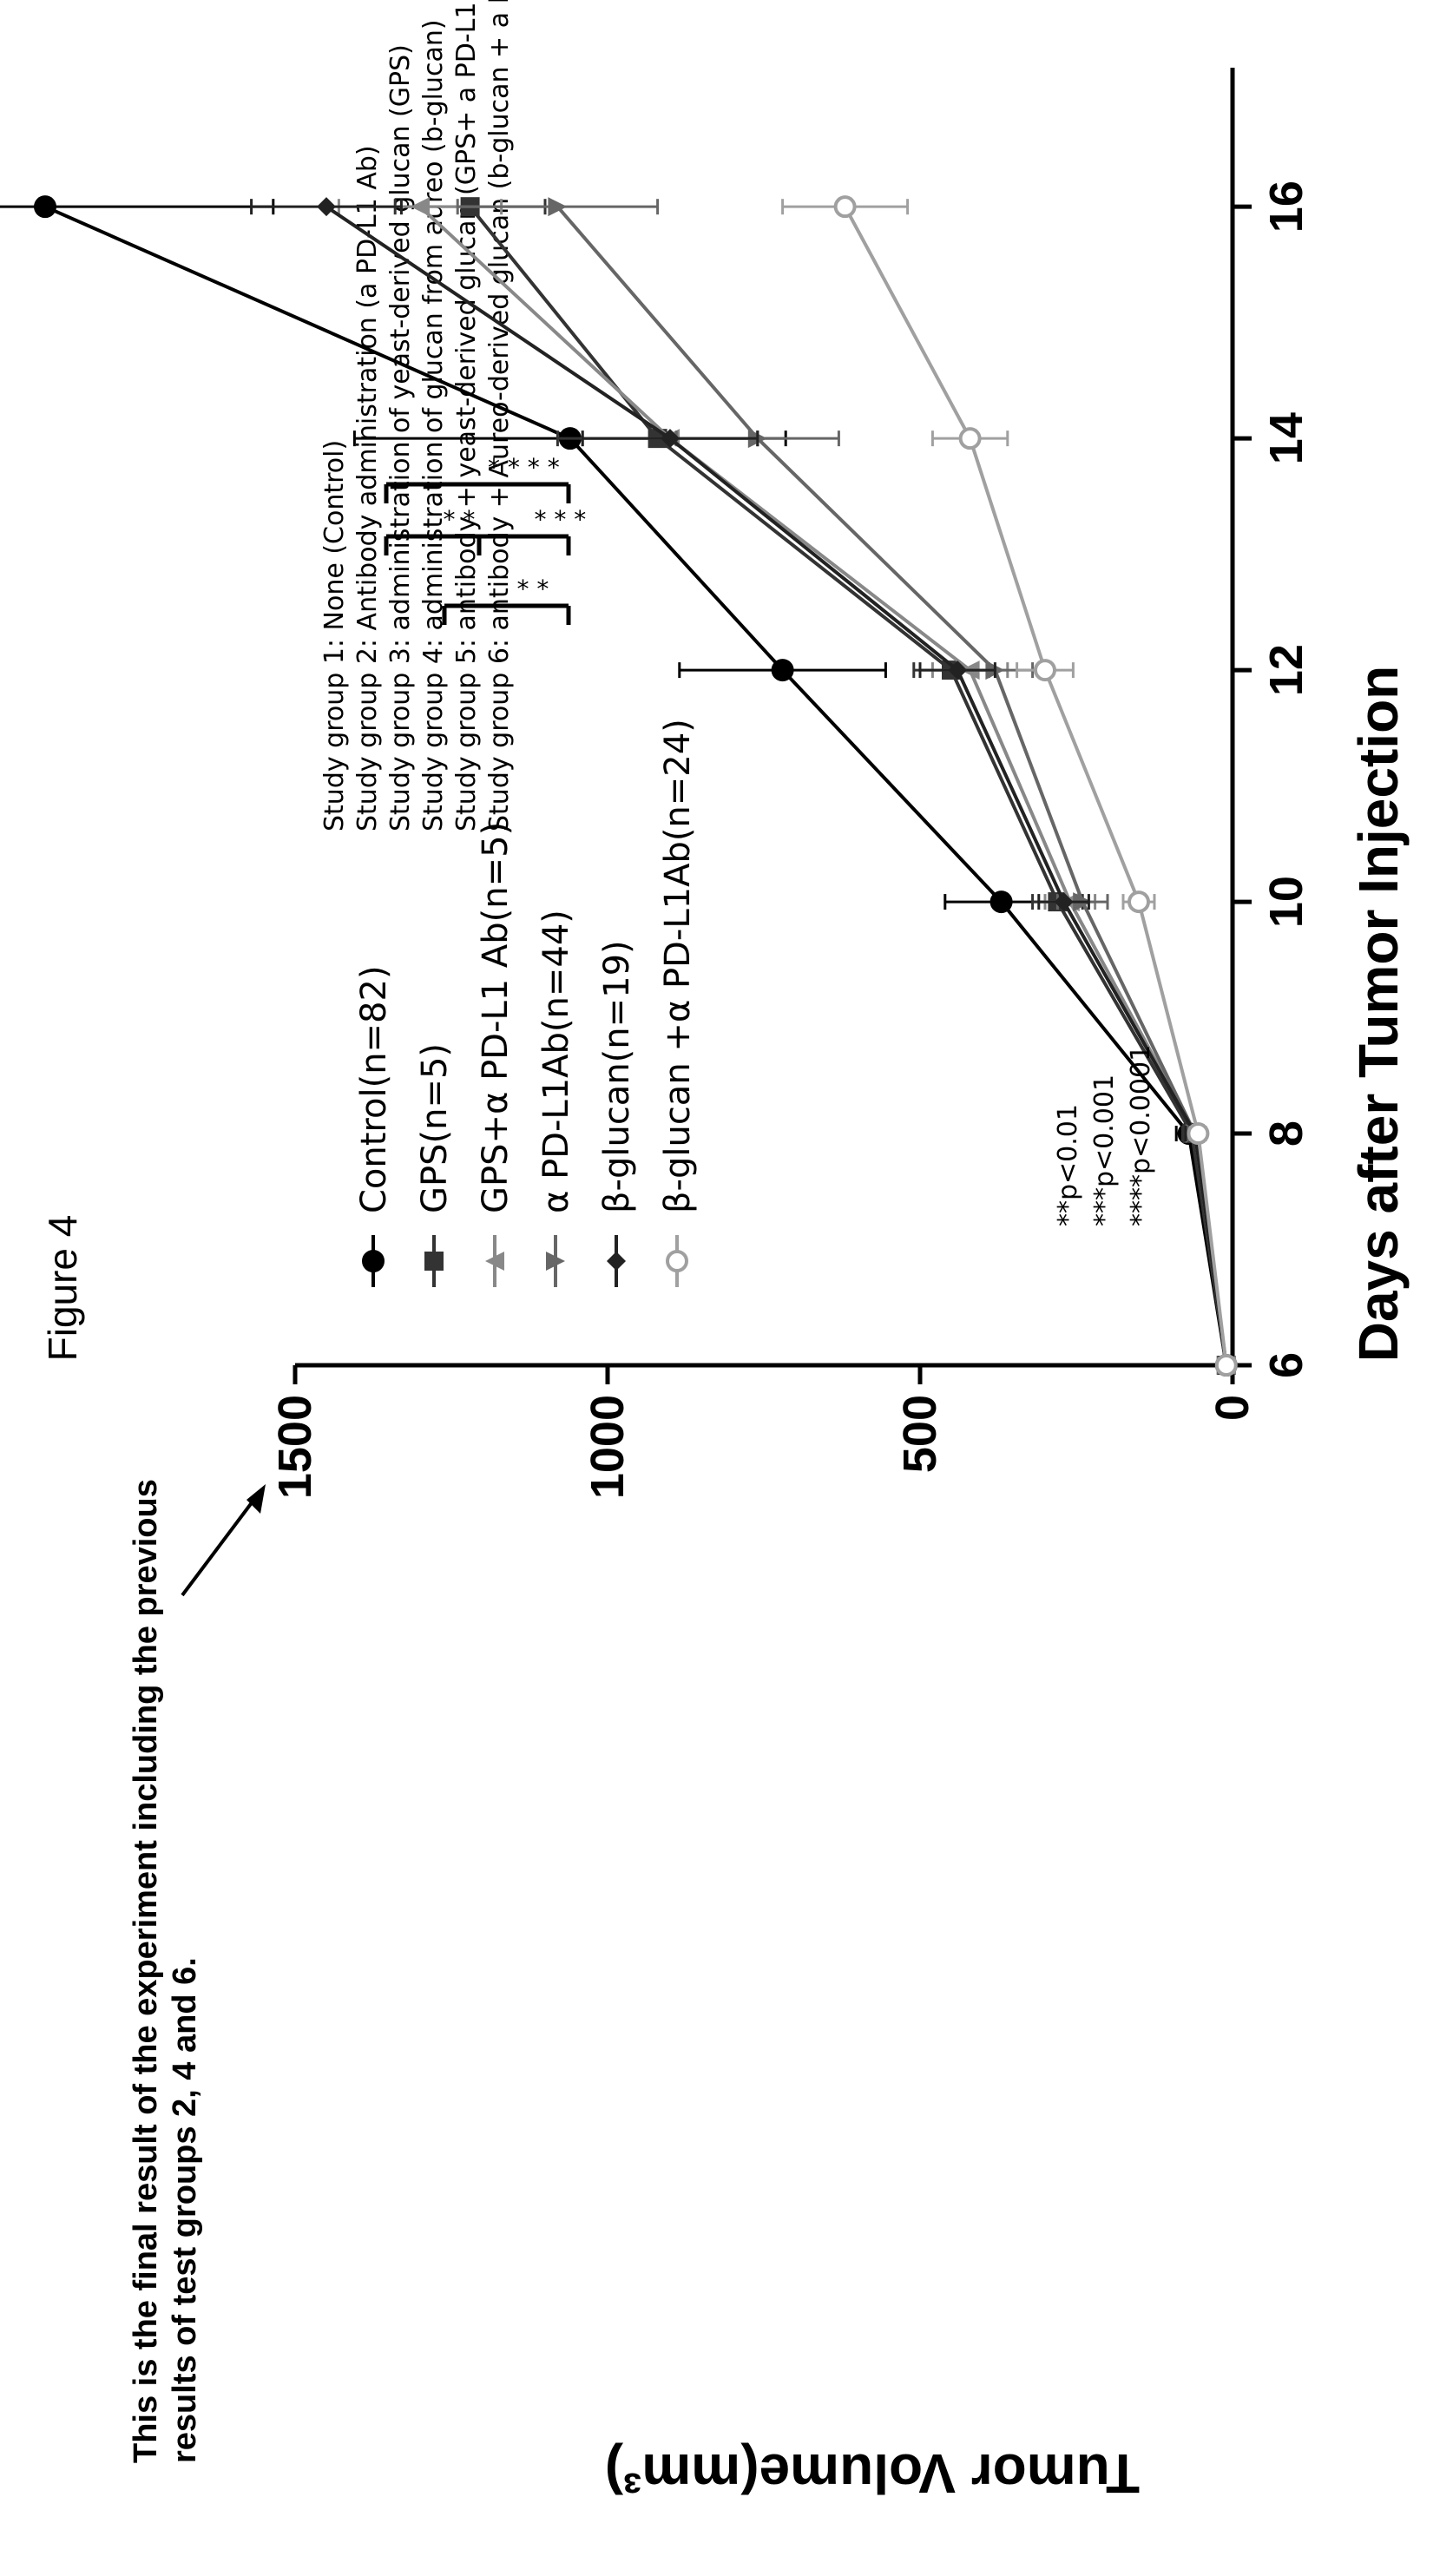 The image size is (1453, 2576). Describe the element at coordinates (1286, 438) in the screenshot. I see `x-tick-label: 14` at that location.